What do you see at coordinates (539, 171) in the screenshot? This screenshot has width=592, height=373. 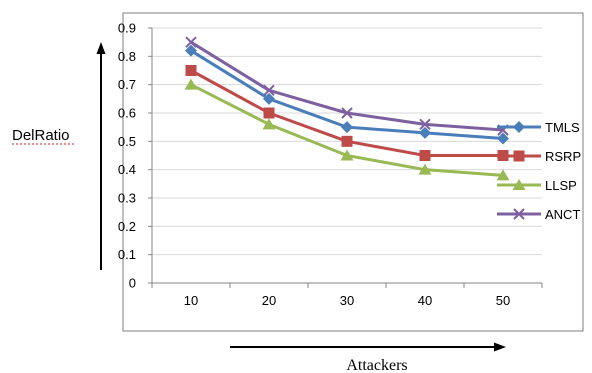 I see `legend: TMLS RSRP LLSP ANCT` at bounding box center [539, 171].